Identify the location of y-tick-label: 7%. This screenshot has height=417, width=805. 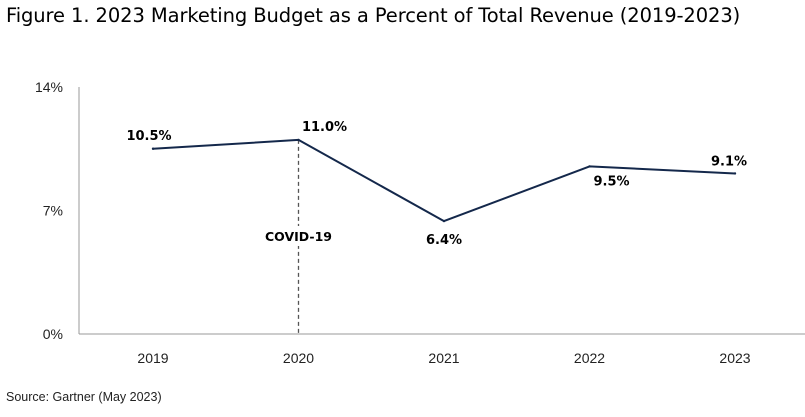
(53, 211).